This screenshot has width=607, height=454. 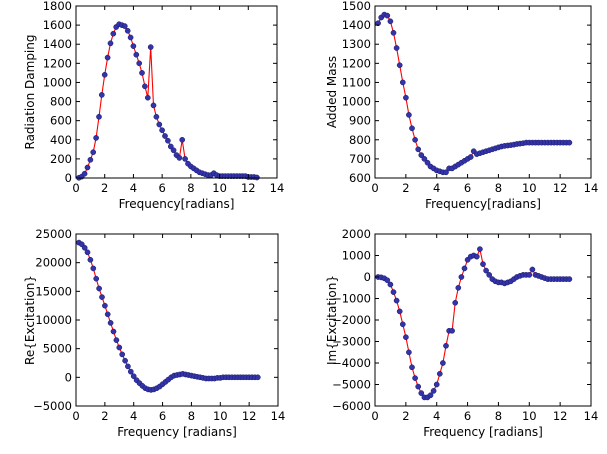 What do you see at coordinates (30, 92) in the screenshot?
I see `y-axis-label: Radiation Damping` at bounding box center [30, 92].